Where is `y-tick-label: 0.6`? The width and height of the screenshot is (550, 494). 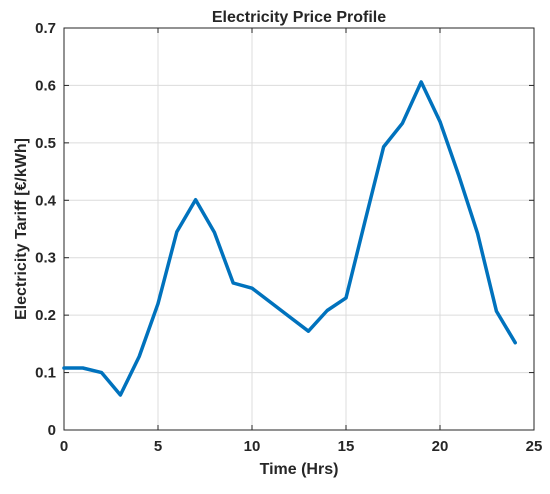 y-tick-label: 0.6 is located at coordinates (45, 85).